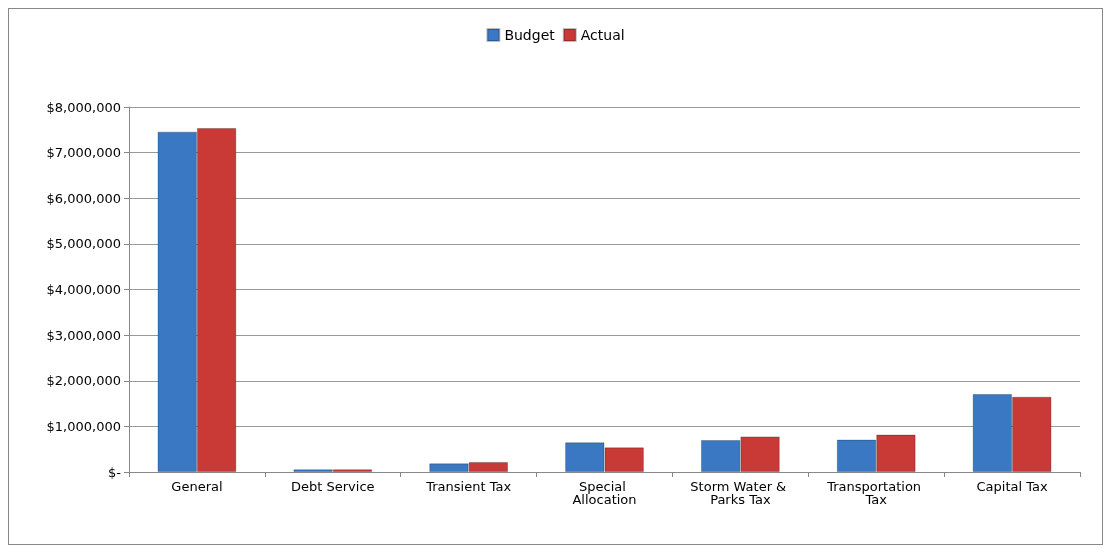 This screenshot has height=557, width=1113. What do you see at coordinates (530, 35) in the screenshot?
I see `legend-label: Budget` at bounding box center [530, 35].